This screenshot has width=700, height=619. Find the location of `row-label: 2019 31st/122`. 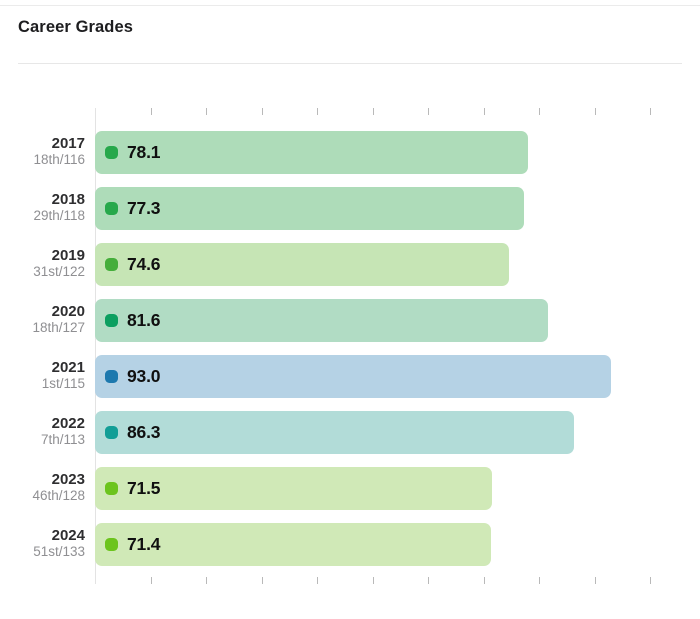

row-label: 2019 31st/122 is located at coordinates (42, 263).